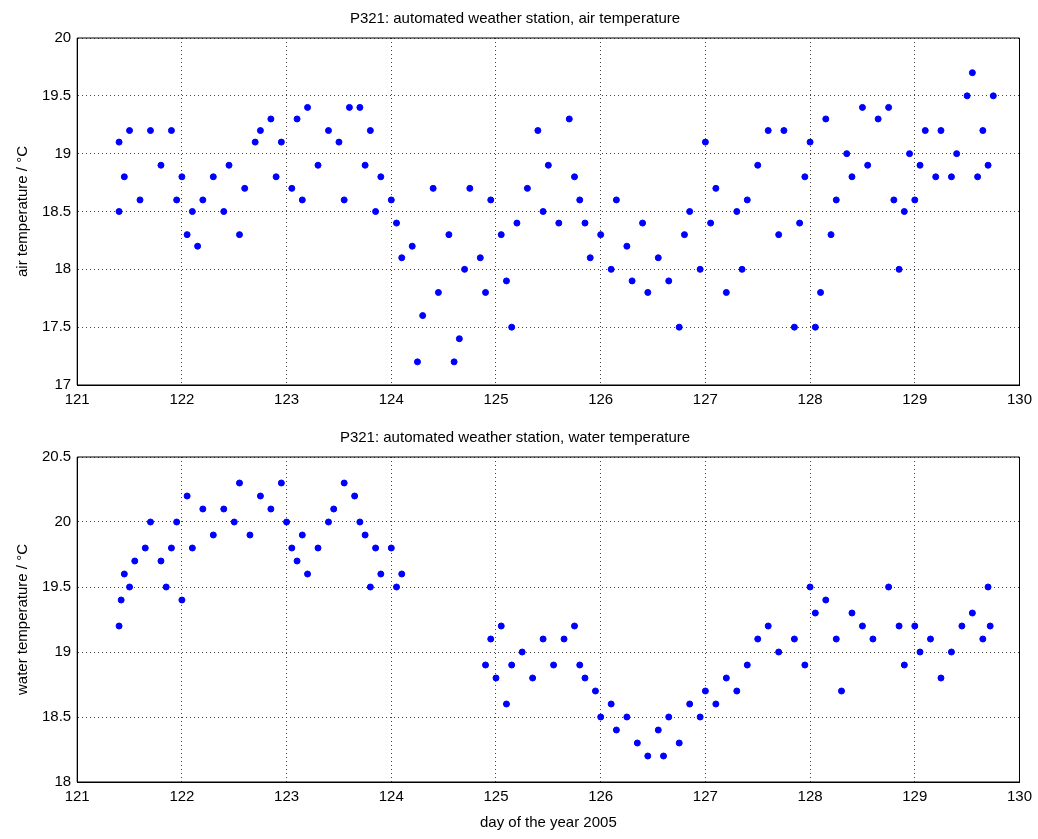  I want to click on y-tick-label: 20.5, so click(56, 456).